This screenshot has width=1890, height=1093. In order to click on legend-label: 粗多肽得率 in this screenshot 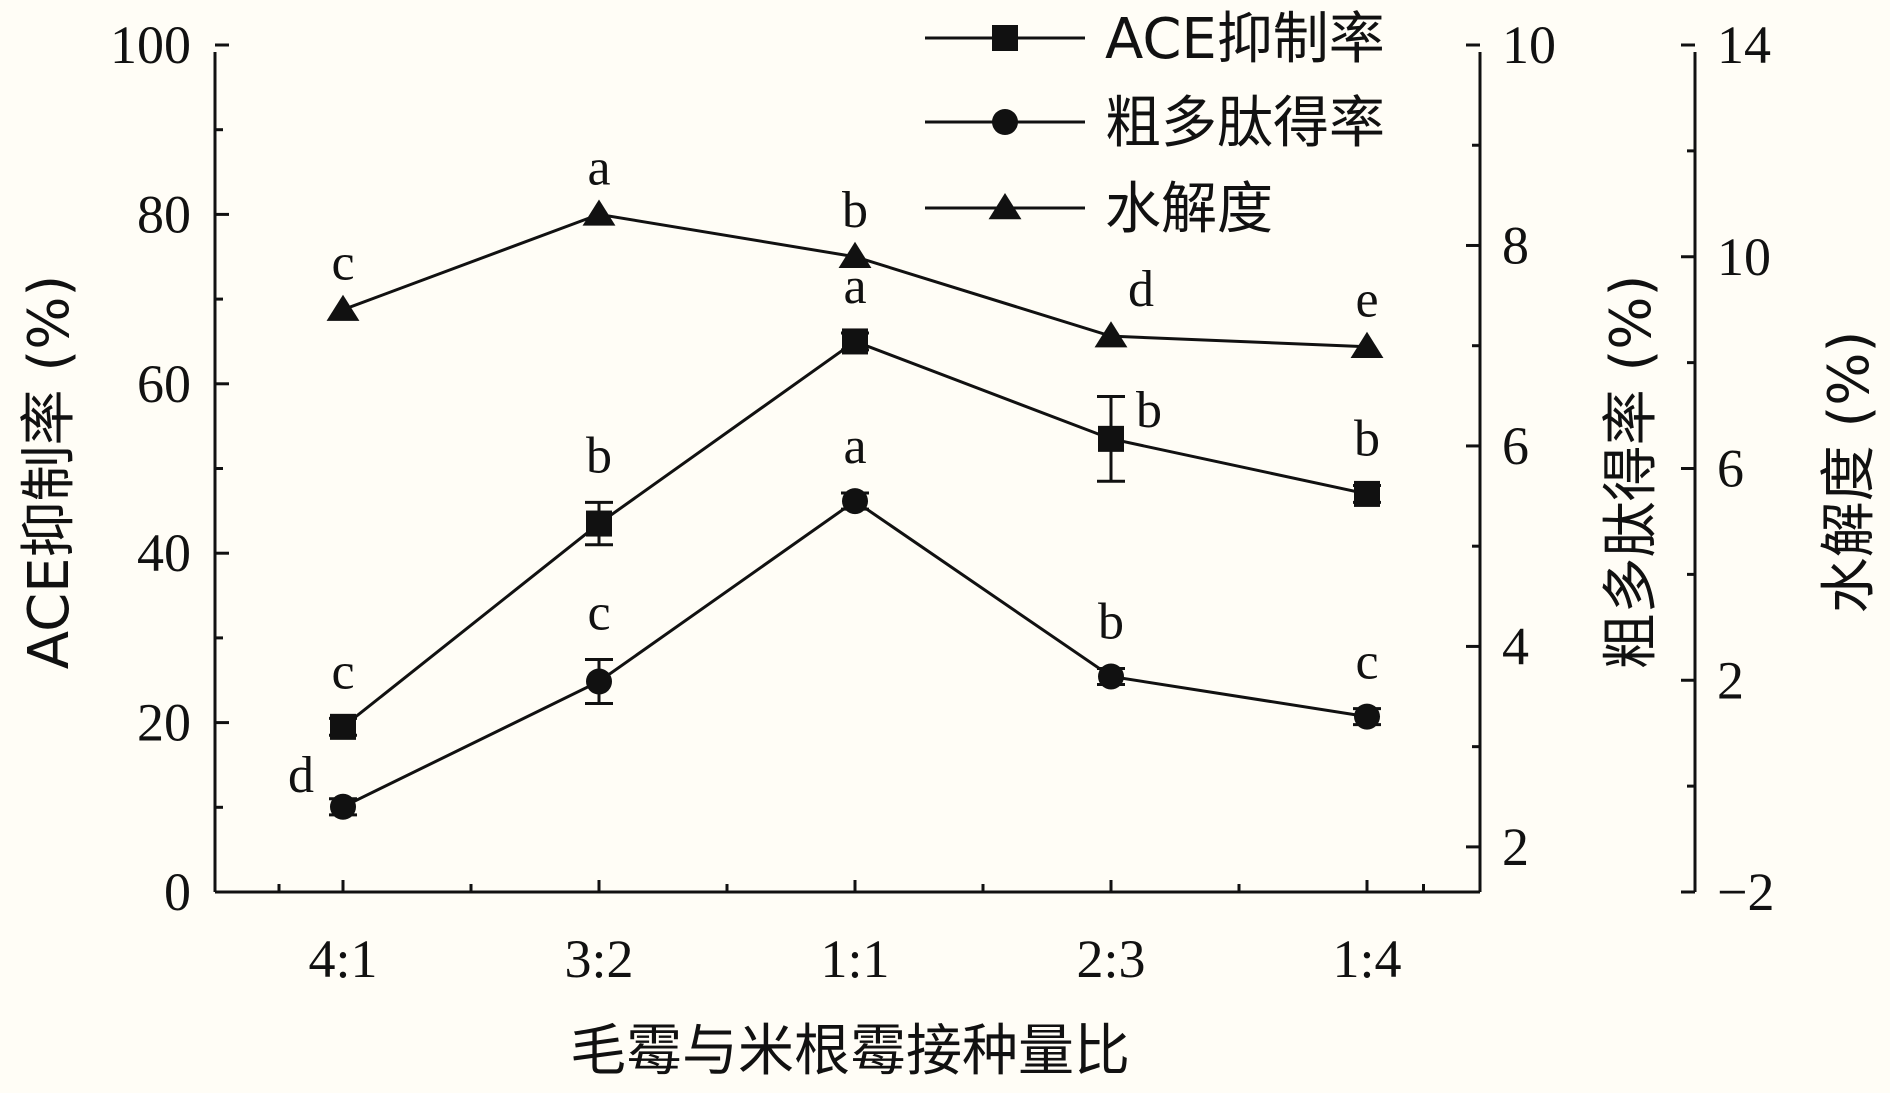, I will do `click(1245, 123)`.